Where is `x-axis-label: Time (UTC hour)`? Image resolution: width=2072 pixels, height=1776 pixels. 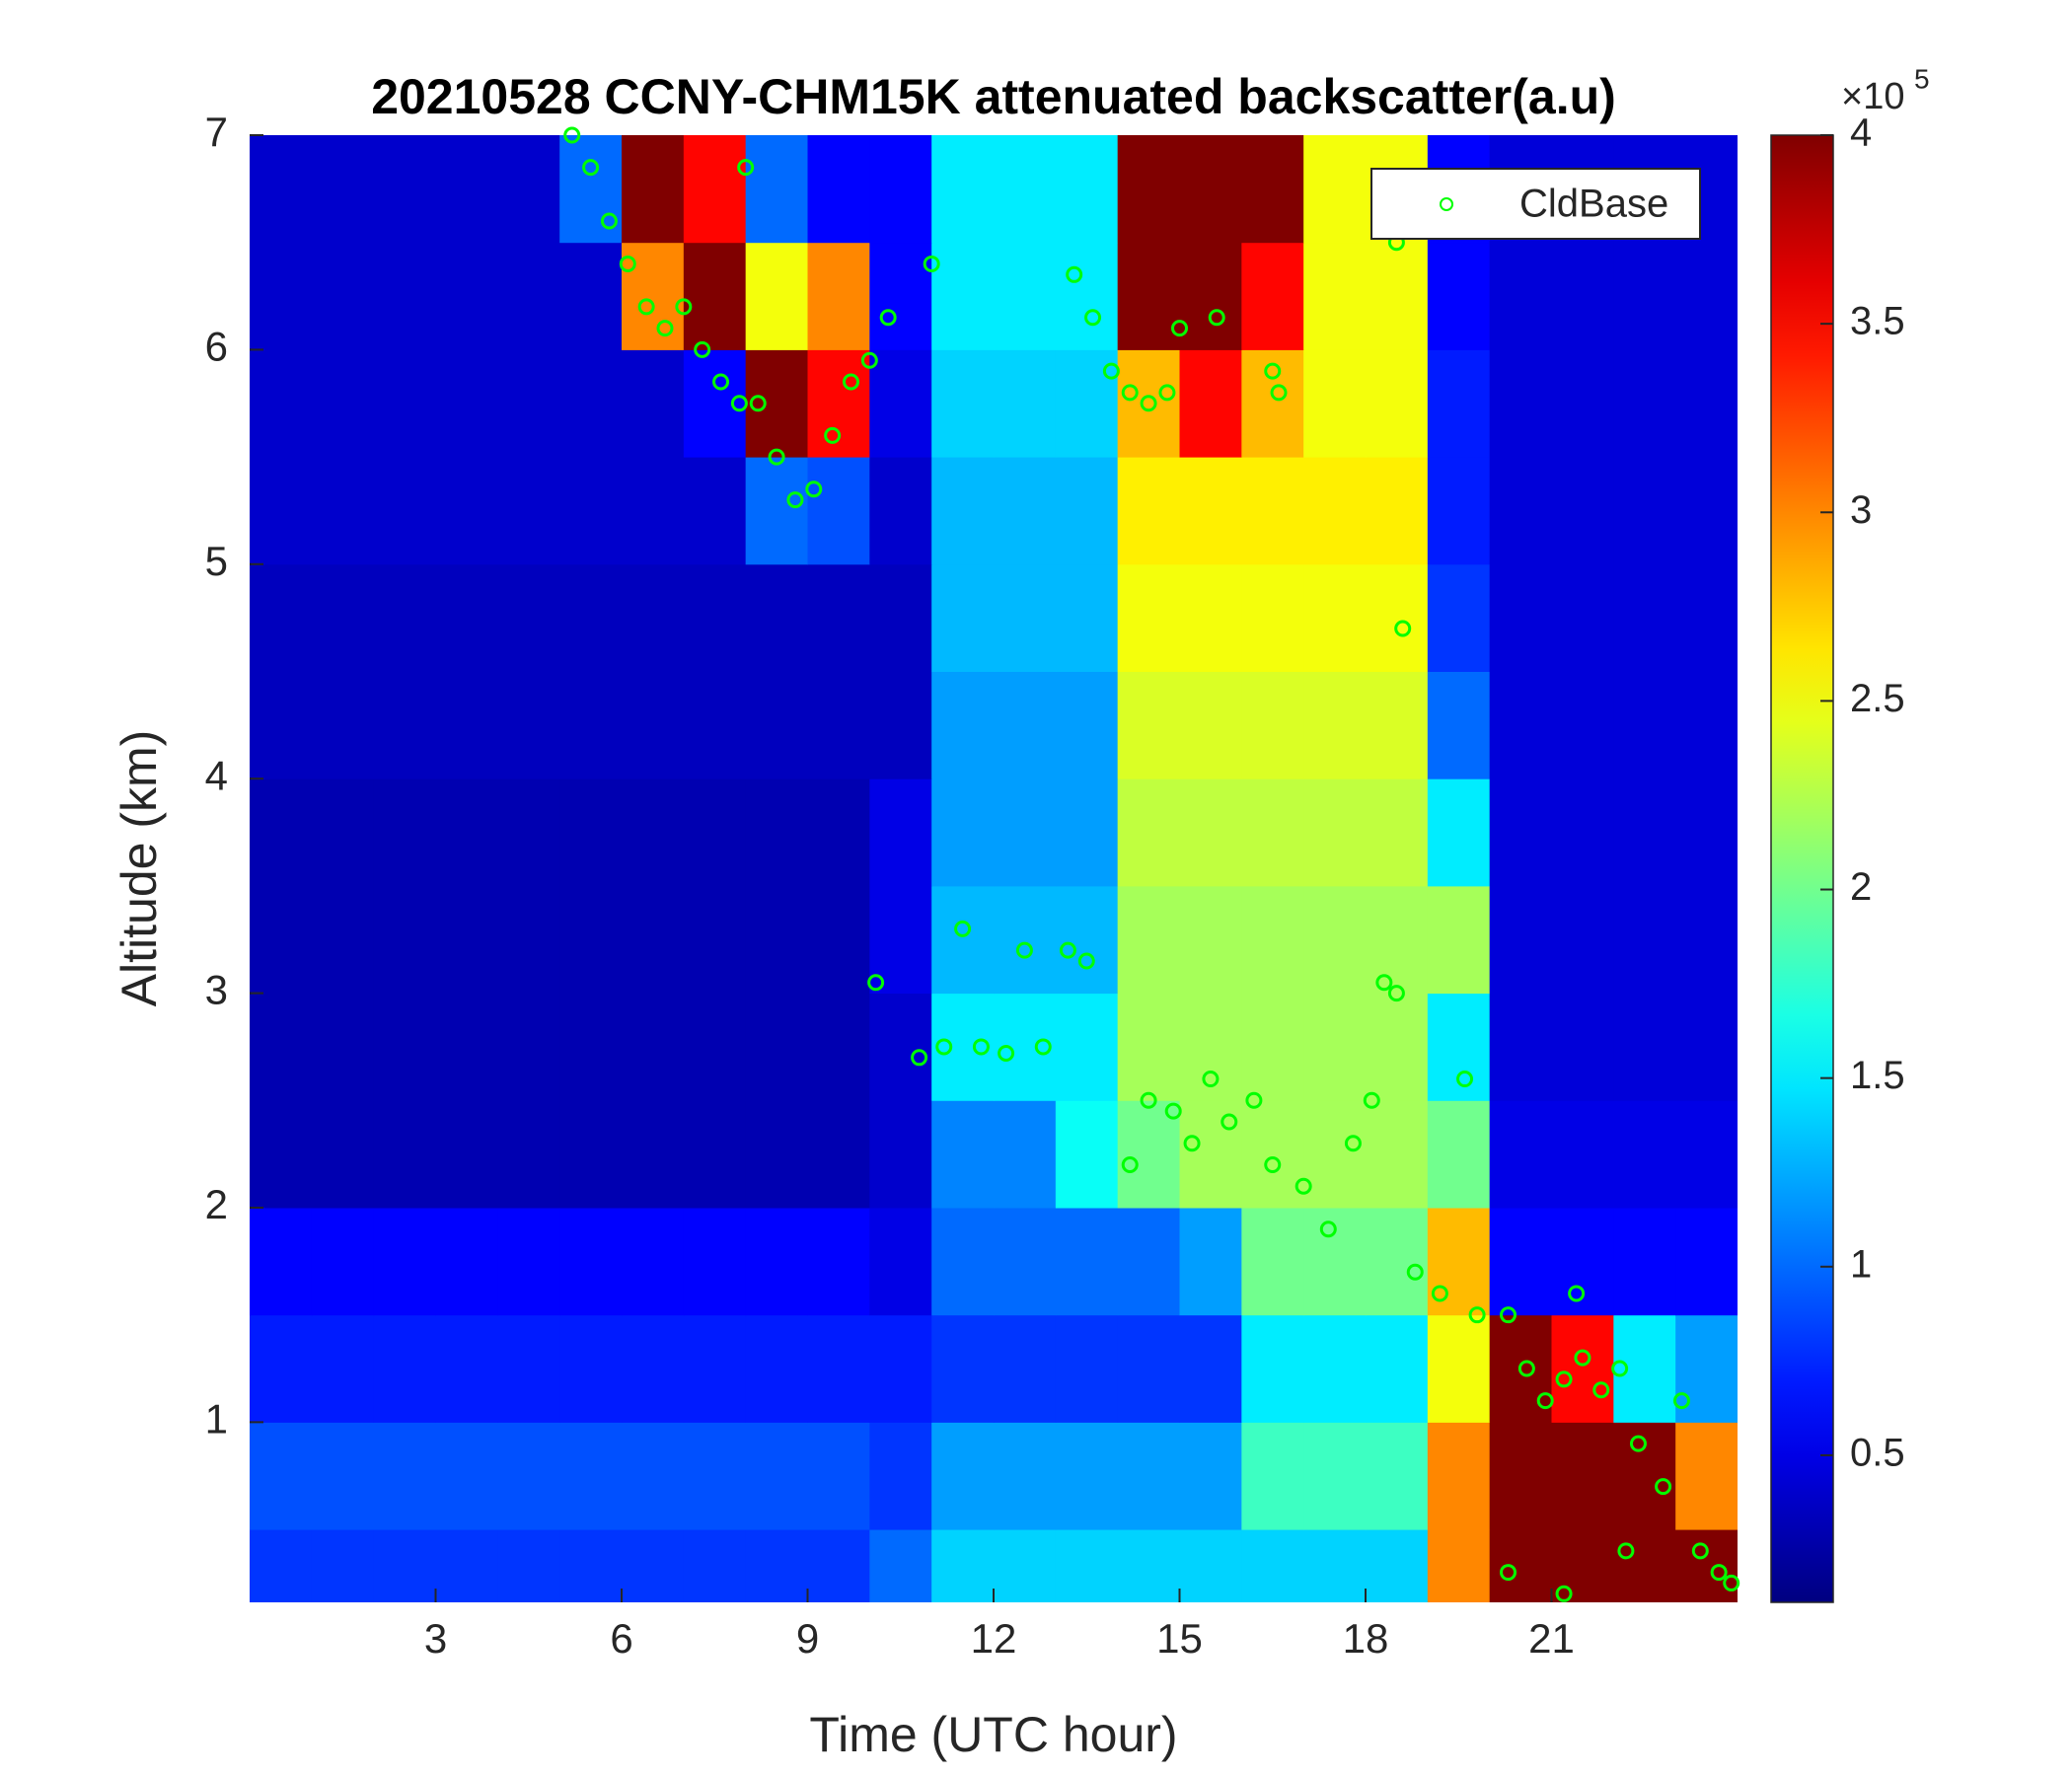 x-axis-label: Time (UTC hour) is located at coordinates (993, 1735).